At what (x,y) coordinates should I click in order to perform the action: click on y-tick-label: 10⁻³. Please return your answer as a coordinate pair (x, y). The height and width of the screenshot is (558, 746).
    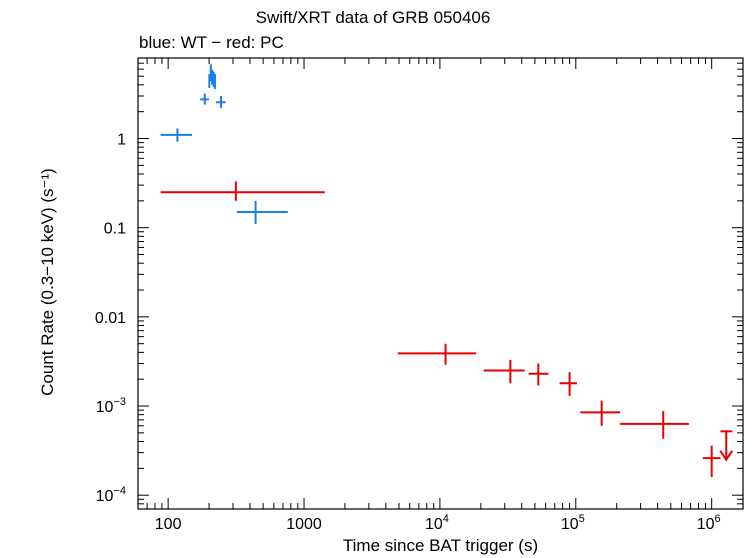
    Looking at the image, I should click on (111, 406).